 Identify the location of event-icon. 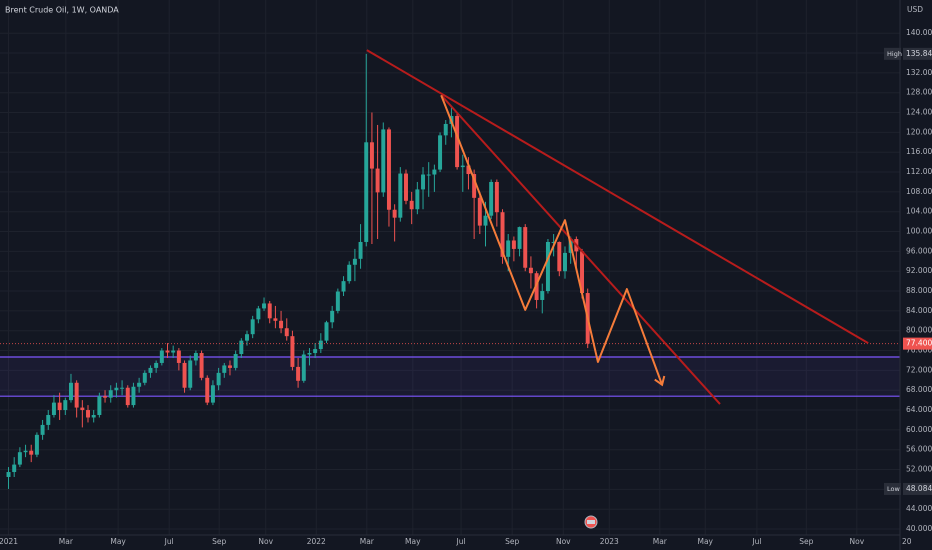
(591, 522).